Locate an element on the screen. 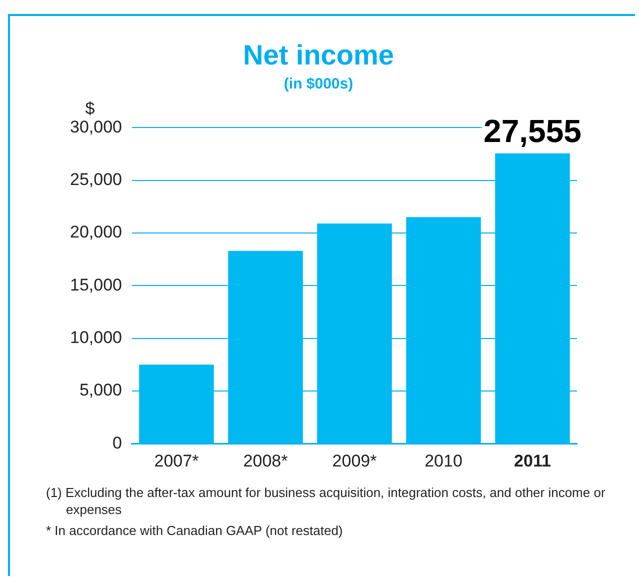  x-tick-label: 2010 is located at coordinates (443, 460).